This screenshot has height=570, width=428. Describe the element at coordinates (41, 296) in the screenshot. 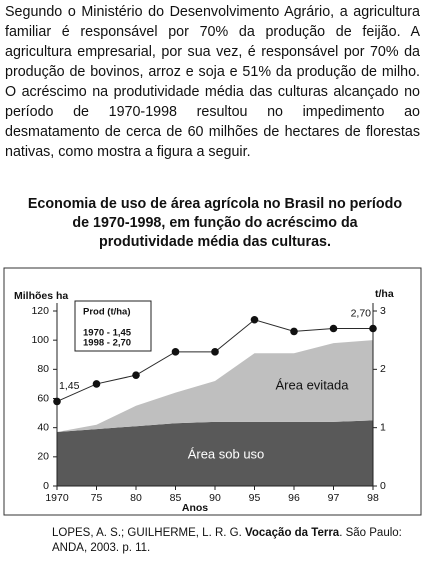

I see `y-axis-label: Milhões ha` at that location.